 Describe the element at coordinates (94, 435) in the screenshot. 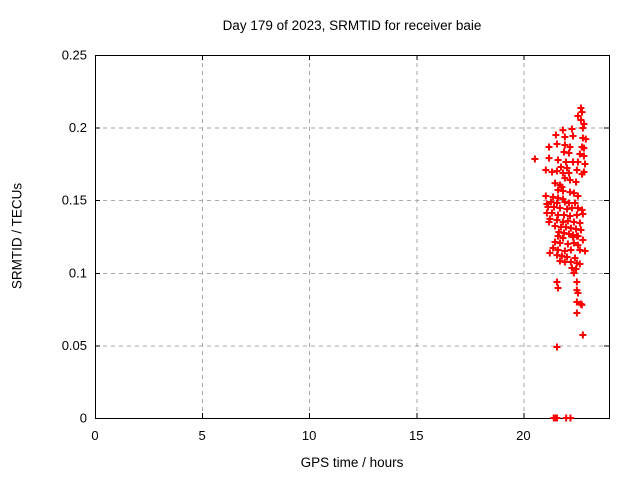

I see `x-tick-label: 0` at that location.